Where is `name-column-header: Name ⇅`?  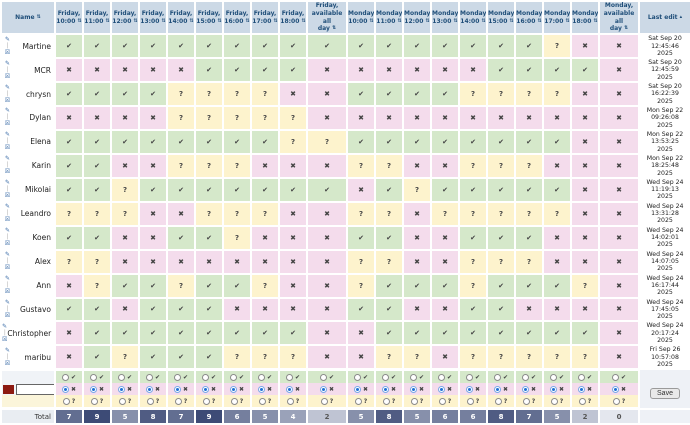
name-column-header: Name ⇅ is located at coordinates (28, 18).